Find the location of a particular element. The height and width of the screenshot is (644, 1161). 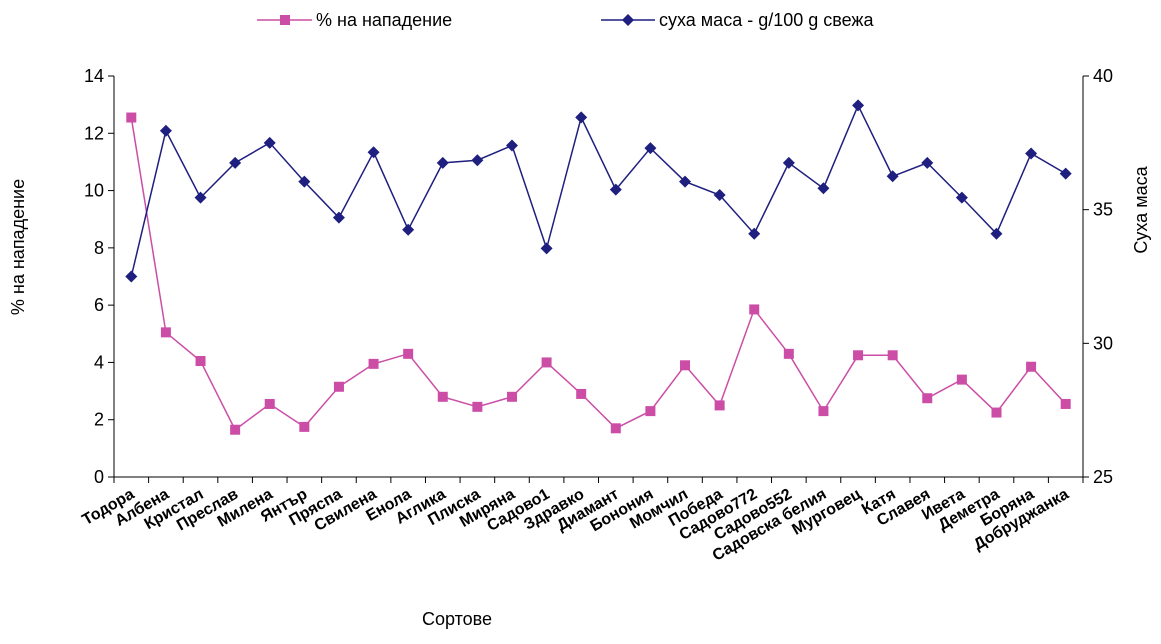

left-tick-label: 0 is located at coordinates (99, 477).